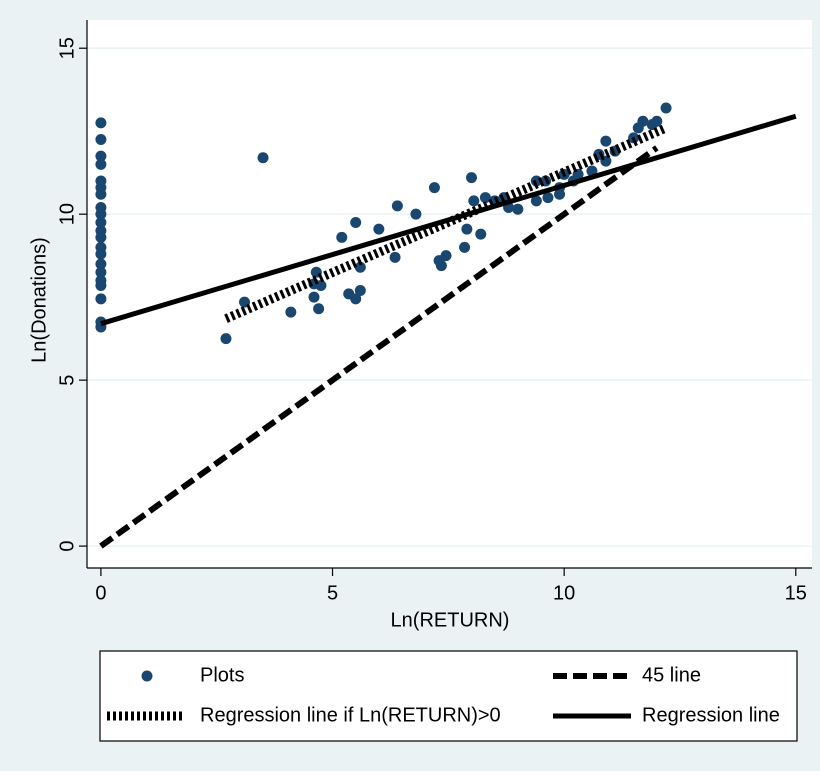 The image size is (820, 776). Describe the element at coordinates (222, 675) in the screenshot. I see `legend-label: Plots` at that location.